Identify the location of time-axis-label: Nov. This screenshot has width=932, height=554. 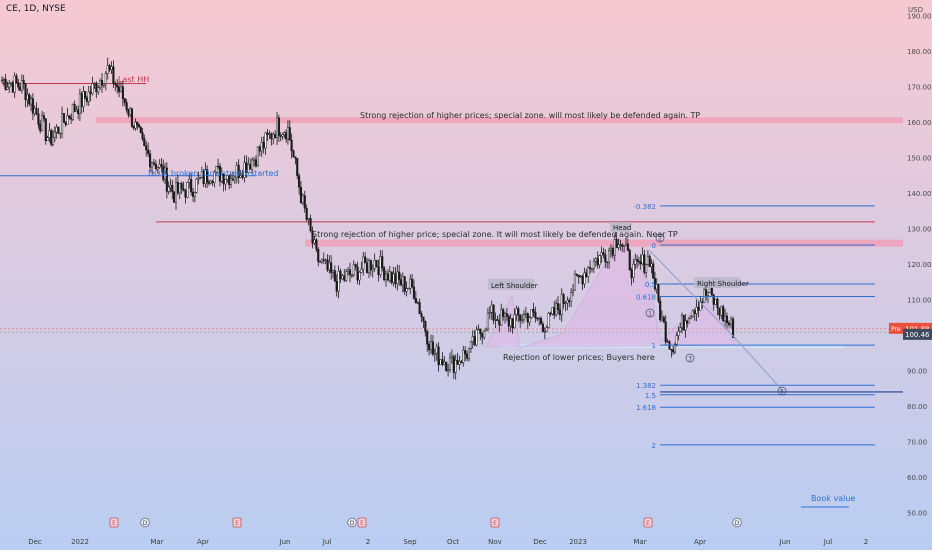
(495, 542).